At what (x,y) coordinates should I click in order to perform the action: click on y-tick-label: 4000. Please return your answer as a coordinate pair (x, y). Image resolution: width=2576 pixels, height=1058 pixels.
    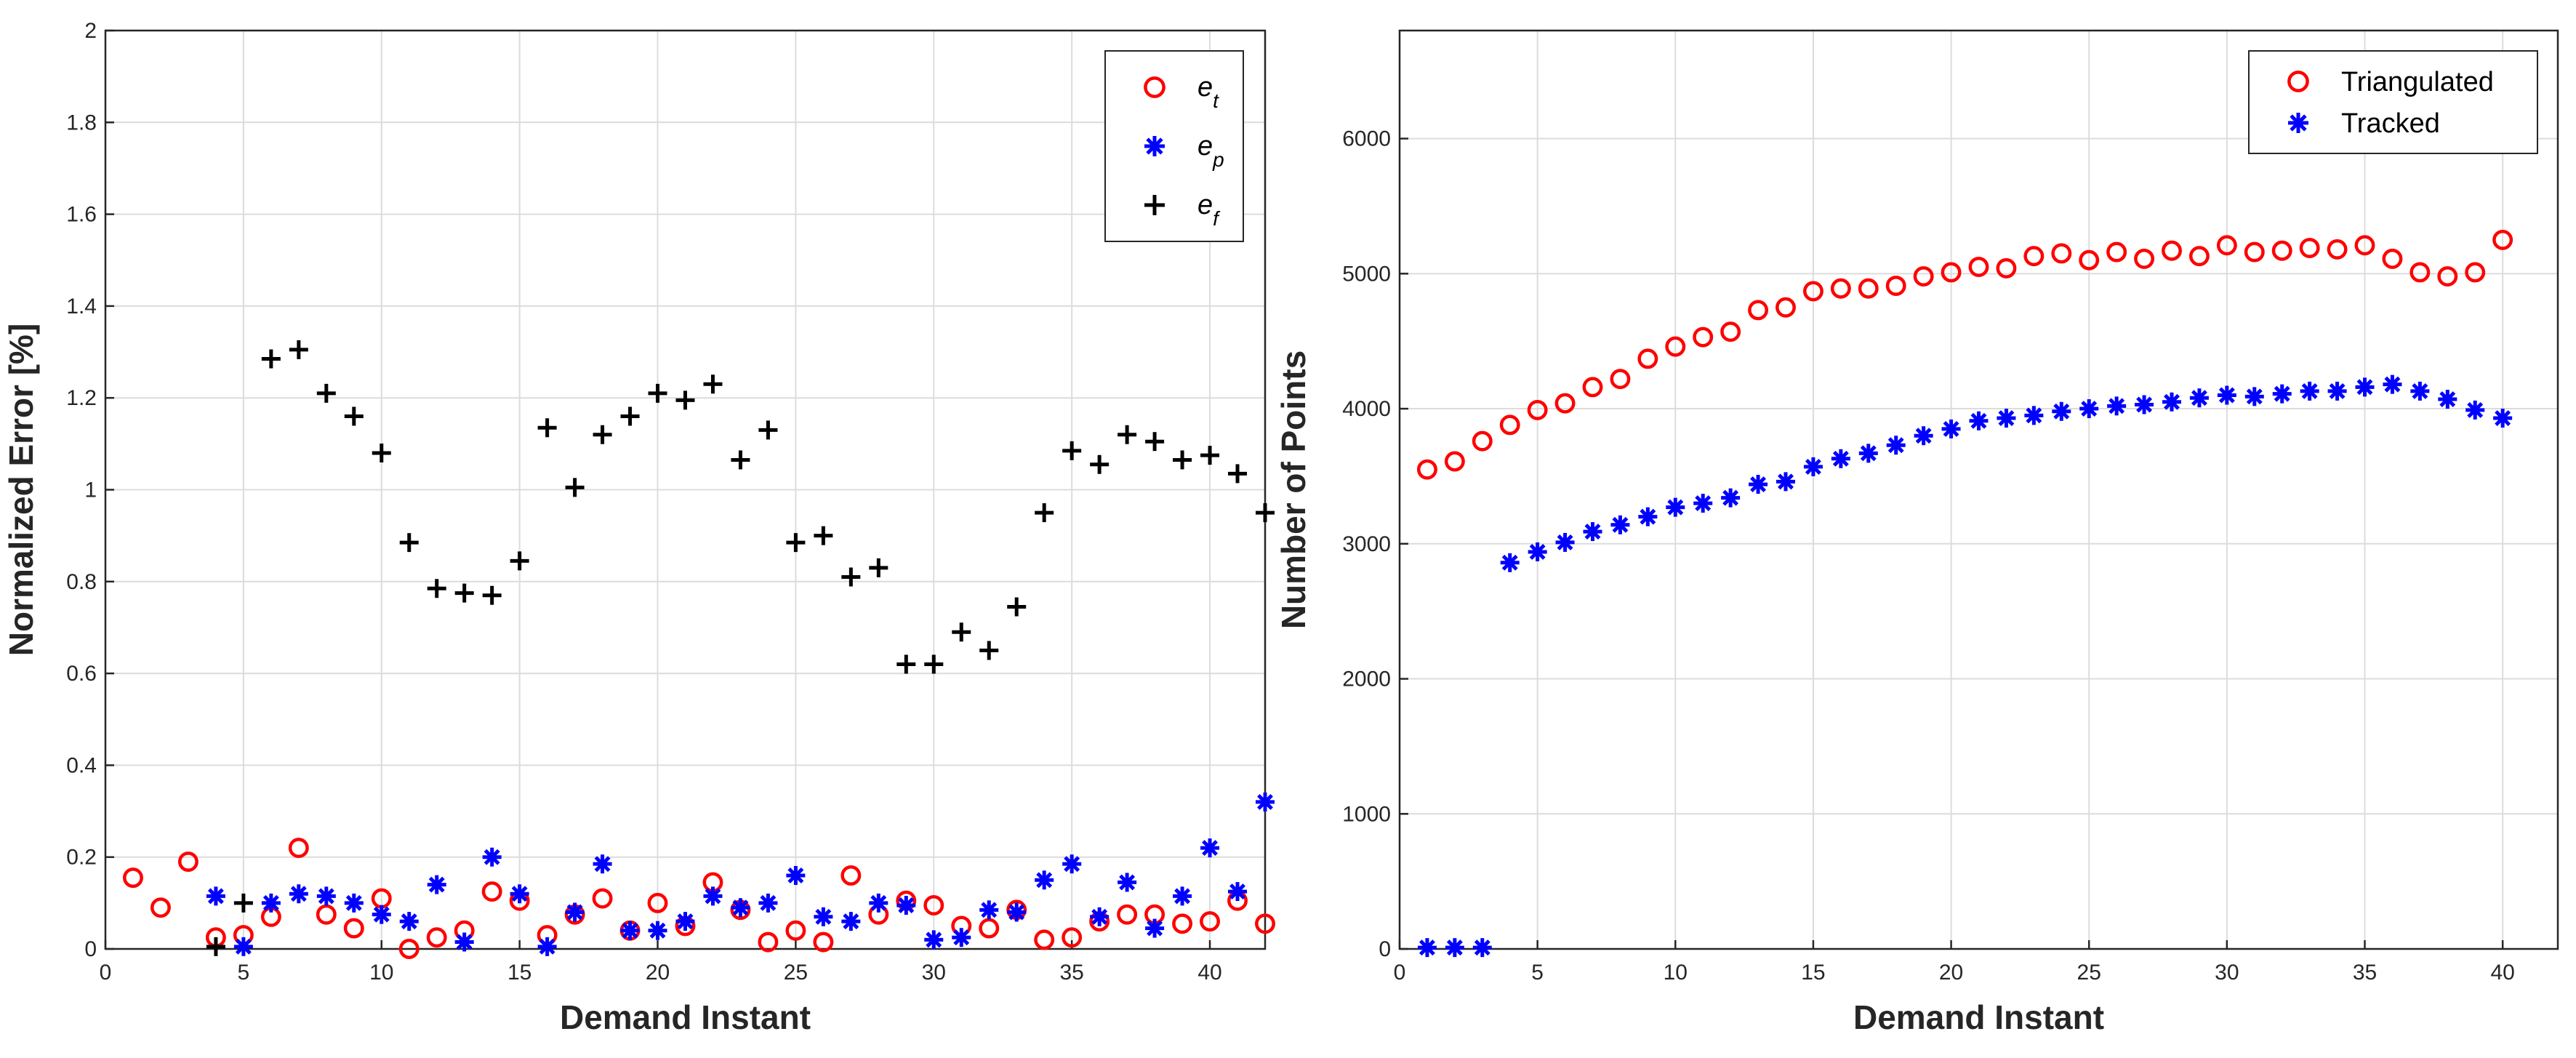
    Looking at the image, I should click on (1366, 409).